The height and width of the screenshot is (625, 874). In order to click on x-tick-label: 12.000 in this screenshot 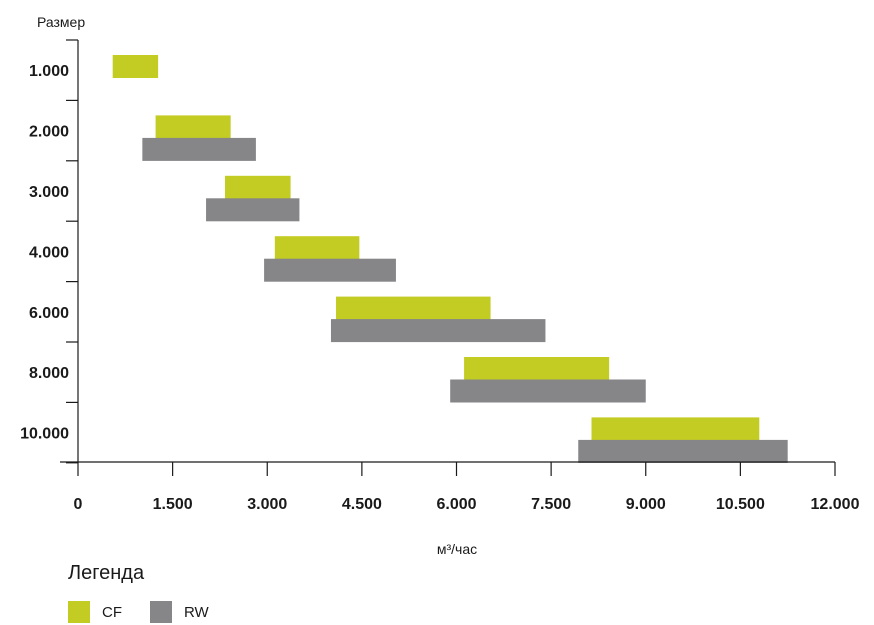, I will do `click(835, 504)`.